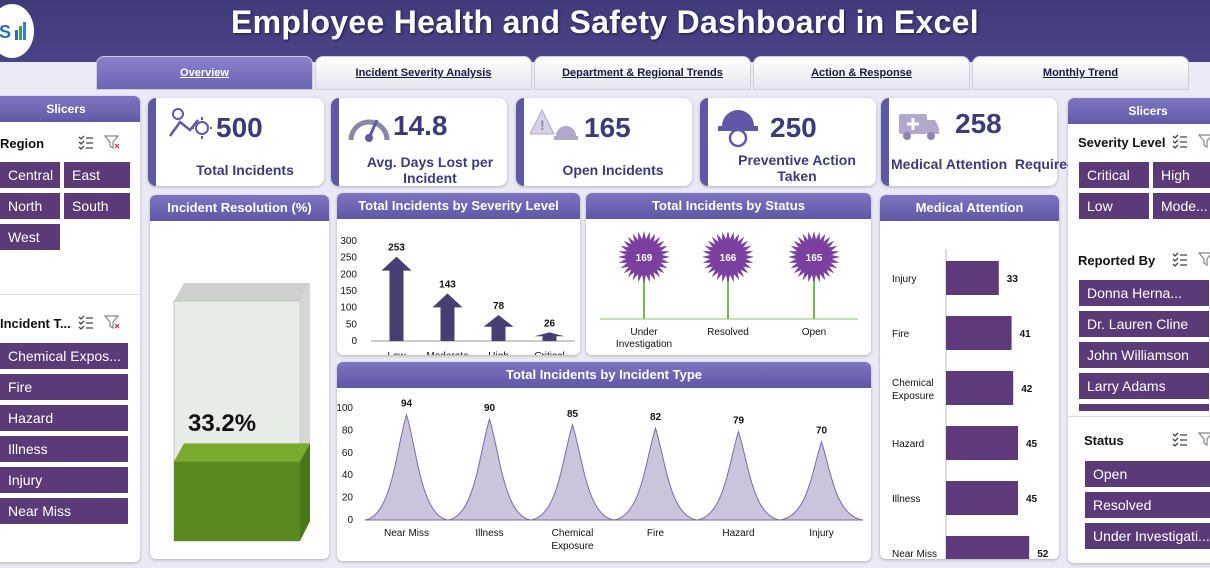 The width and height of the screenshot is (1210, 568). I want to click on injured-person-icon, so click(190, 123).